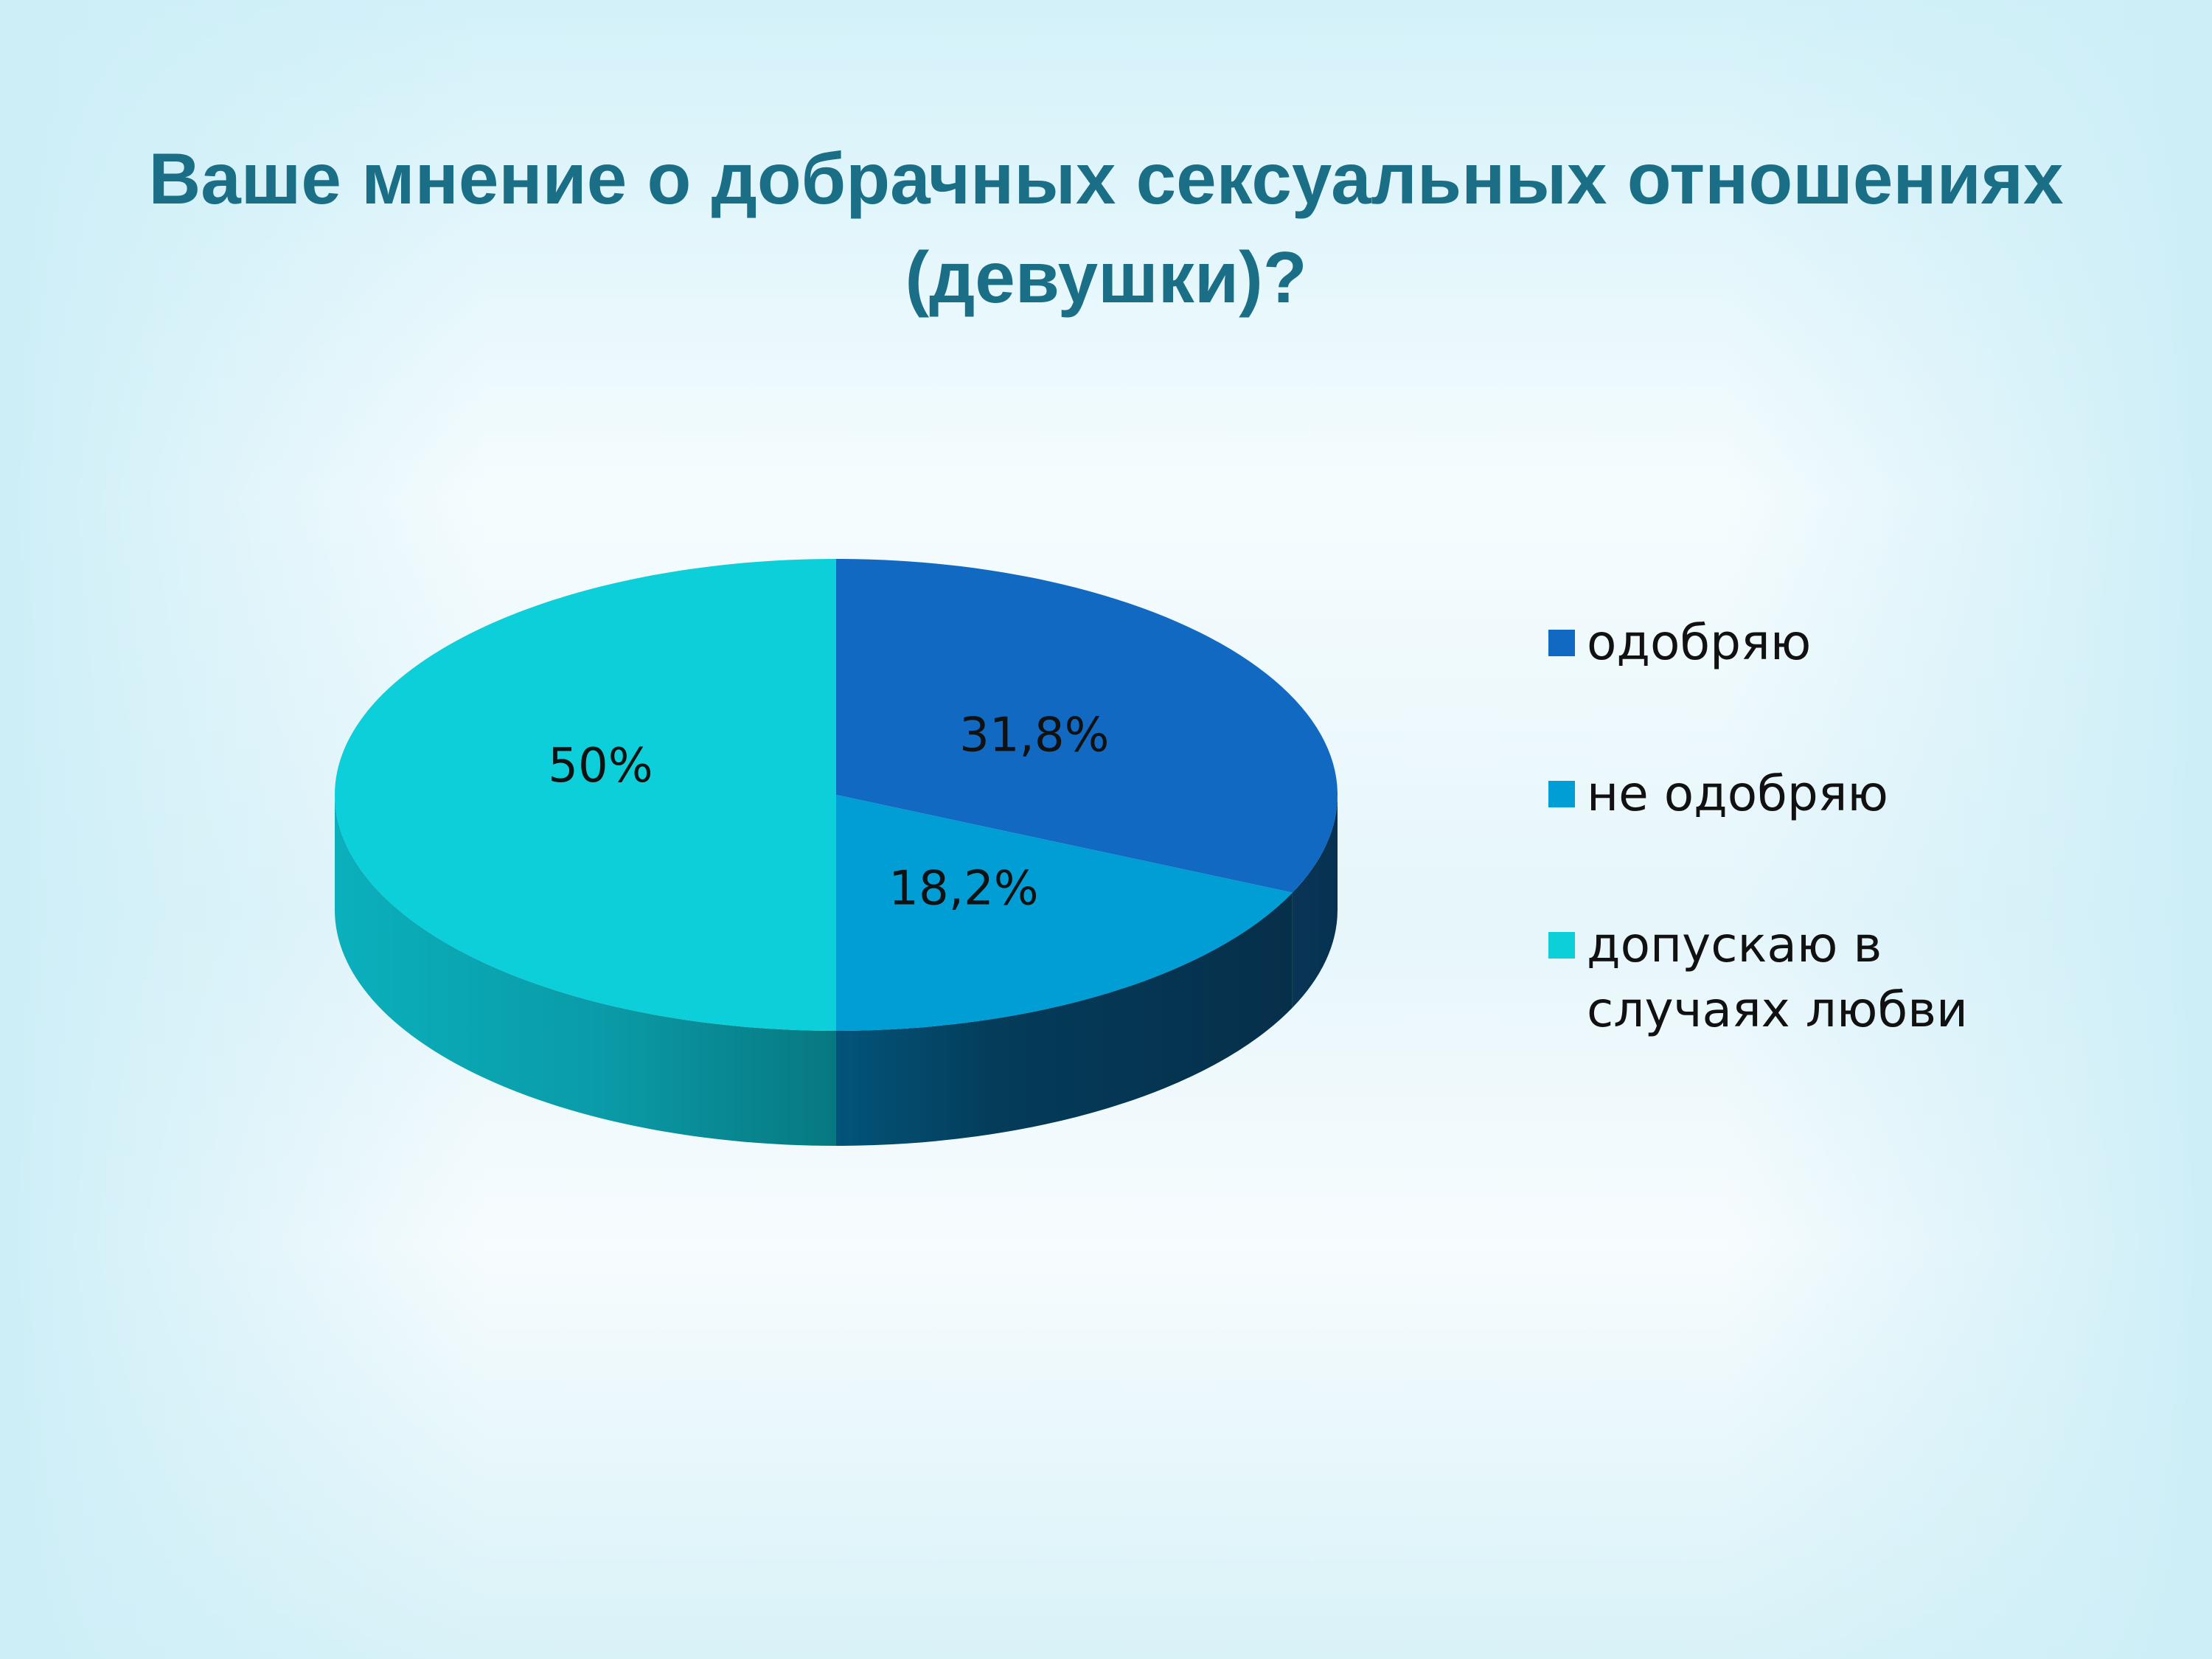 Image resolution: width=2212 pixels, height=1659 pixels. What do you see at coordinates (1064, 913) in the screenshot?
I see `pie-slice-ne-odobryayu` at bounding box center [1064, 913].